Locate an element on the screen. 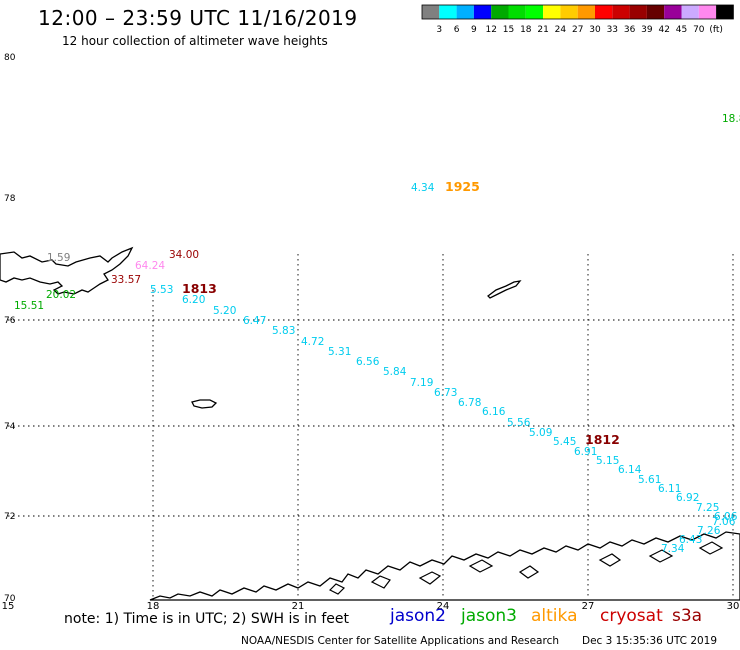 The image size is (740, 650). scale-label: (ft) is located at coordinates (716, 30).